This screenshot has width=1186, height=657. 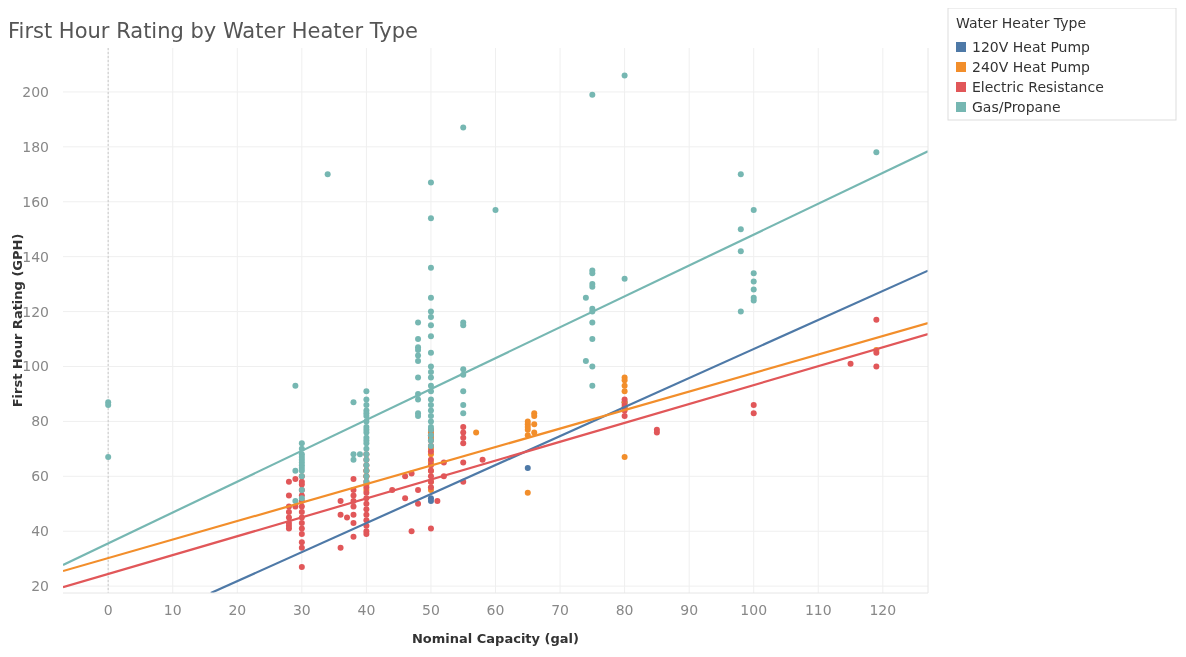 I want to click on x-tick-label: 110, so click(x=818, y=610).